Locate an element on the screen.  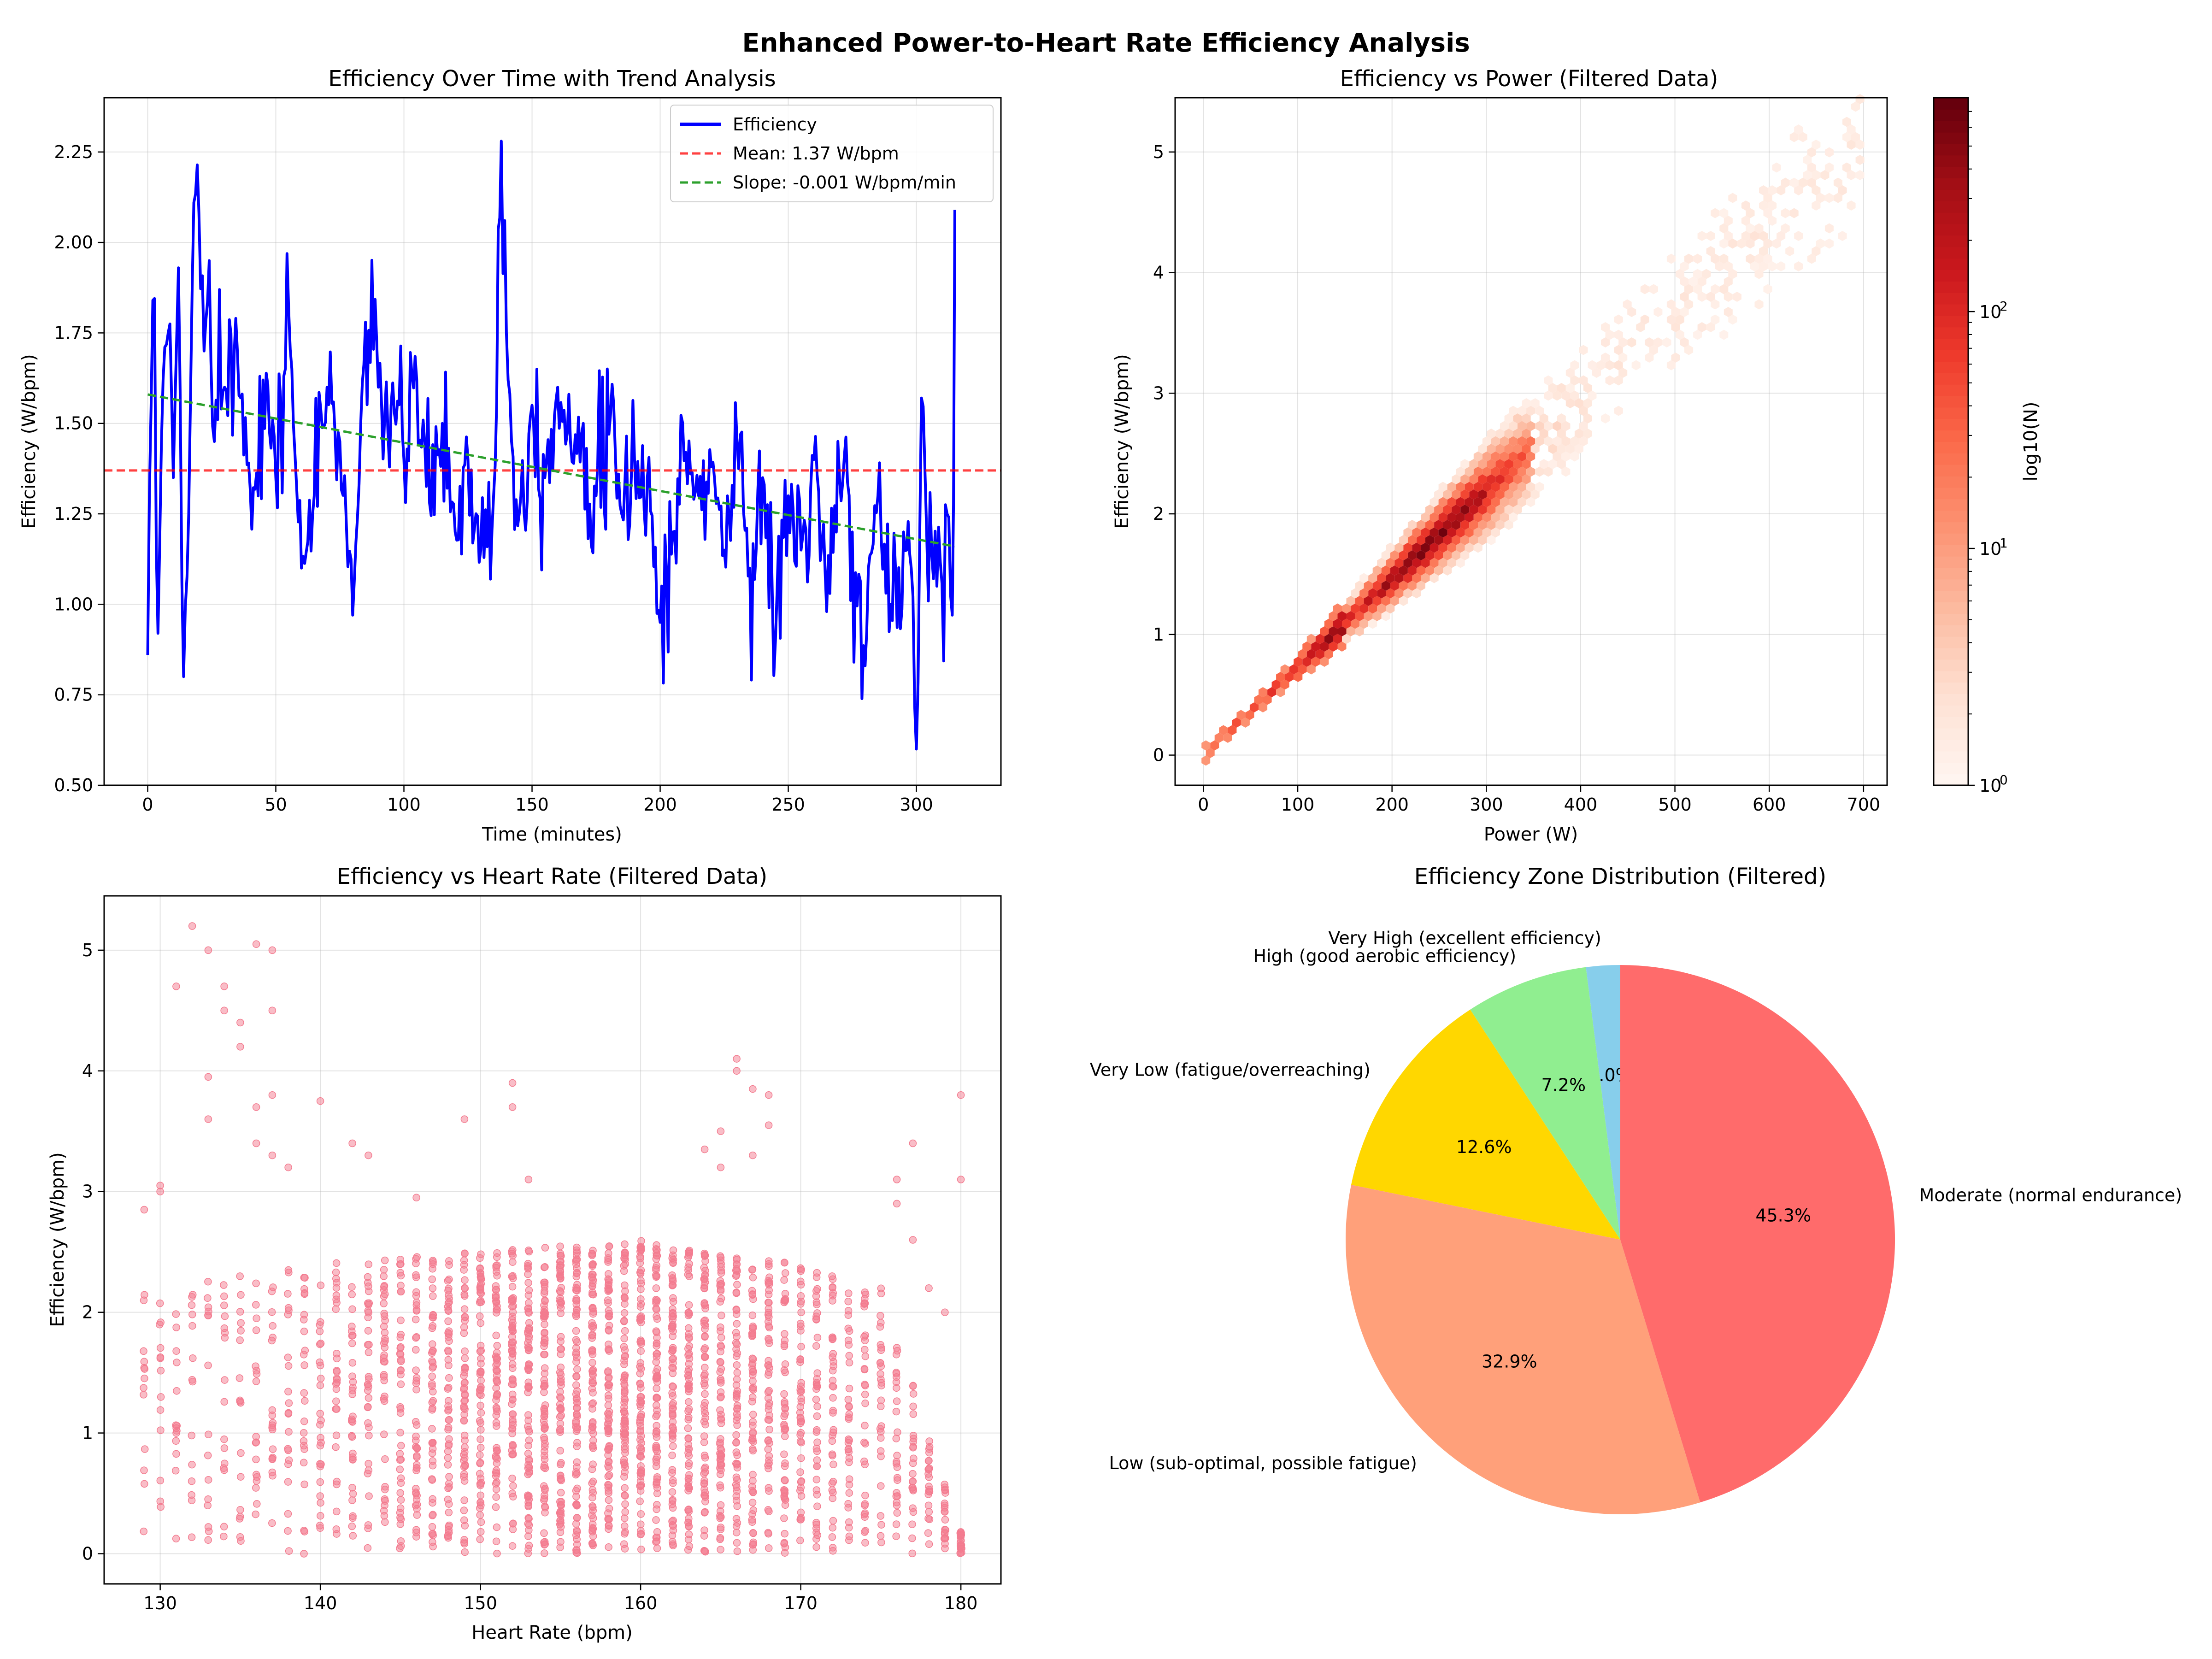
colorbar-frame is located at coordinates (1951, 441).